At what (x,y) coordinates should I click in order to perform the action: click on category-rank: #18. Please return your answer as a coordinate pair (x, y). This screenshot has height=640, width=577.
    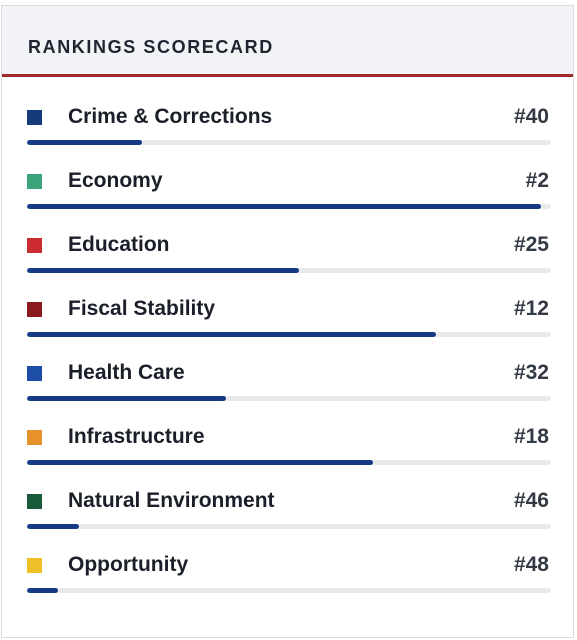
    Looking at the image, I should click on (531, 436).